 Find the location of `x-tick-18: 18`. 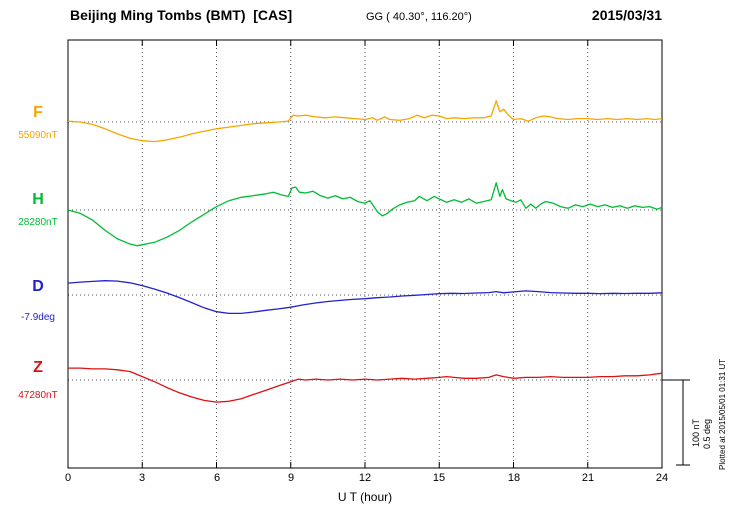

x-tick-18: 18 is located at coordinates (514, 478).